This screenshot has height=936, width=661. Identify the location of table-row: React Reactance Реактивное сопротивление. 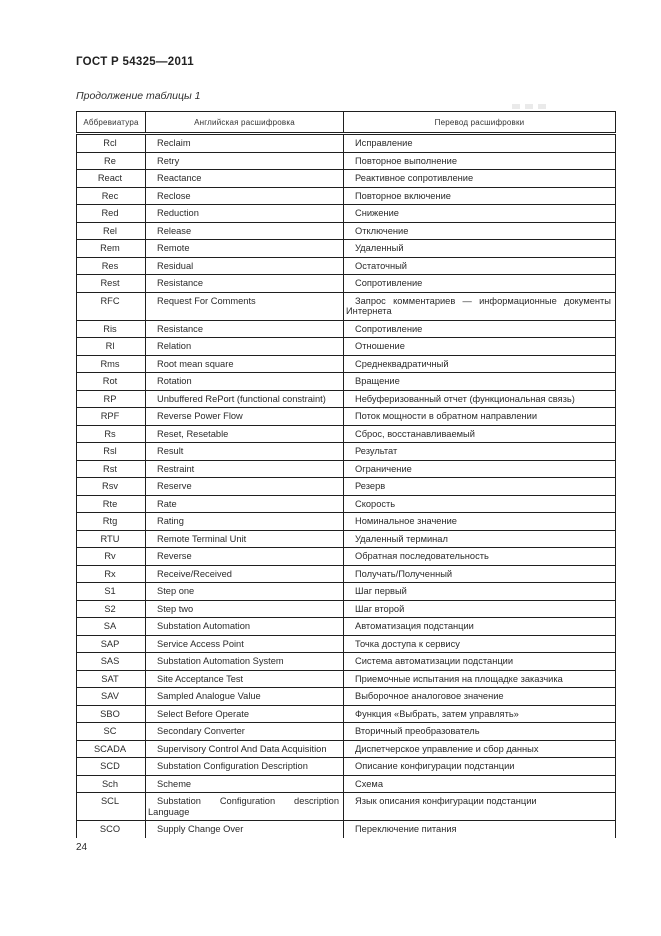
(346, 178).